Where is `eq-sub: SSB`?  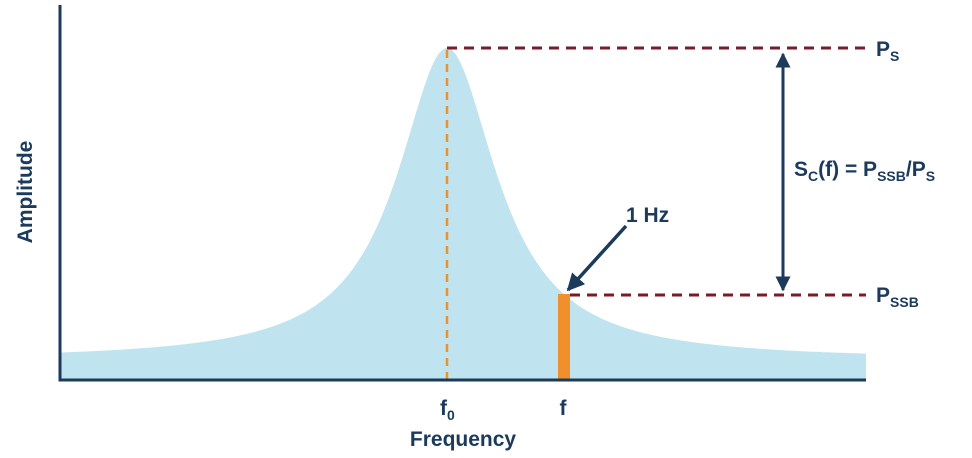 eq-sub: SSB is located at coordinates (891, 176).